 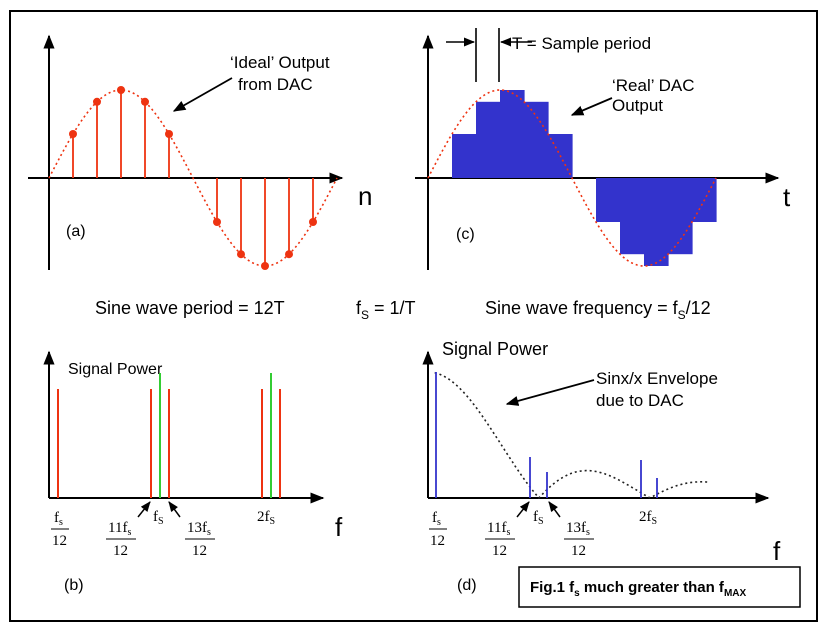 I want to click on panel-b-title: Signal Power, so click(x=115, y=369).